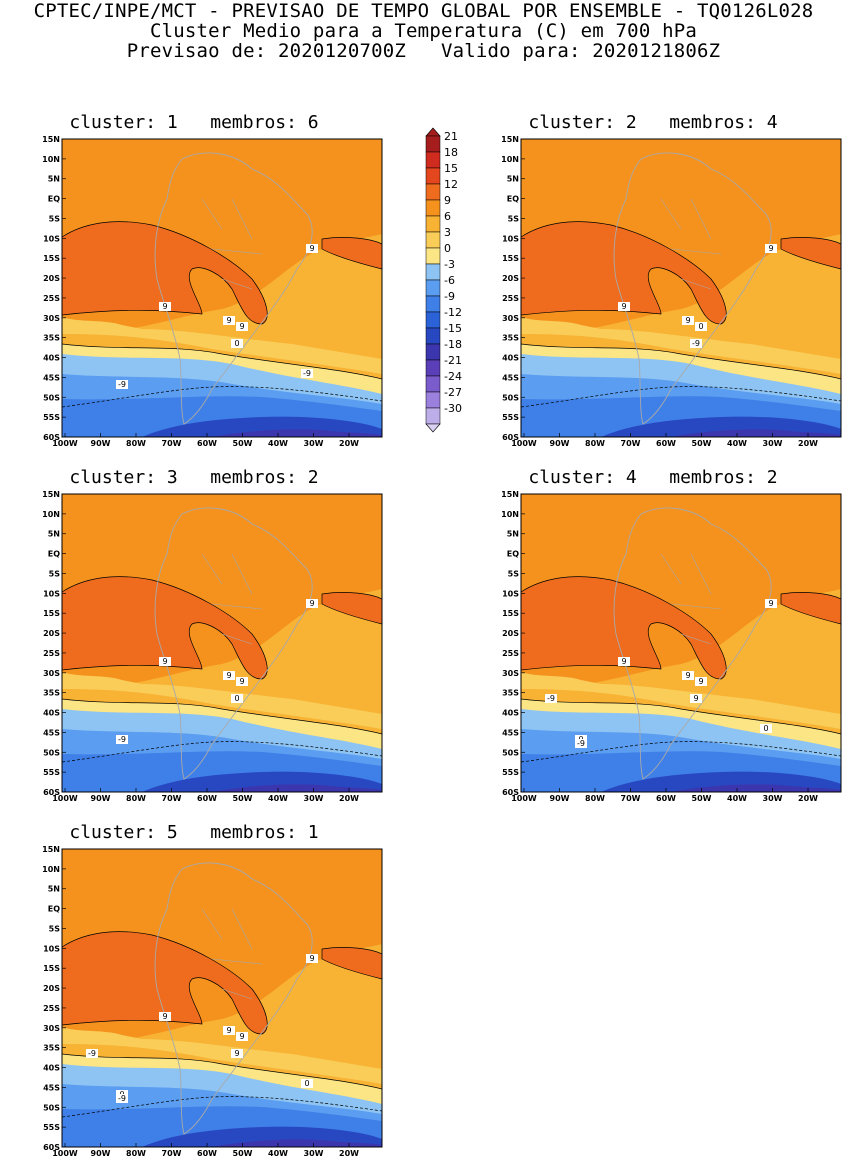 Image resolution: width=847 pixels, height=1167 pixels. I want to click on colorbar-label: 0, so click(447, 248).